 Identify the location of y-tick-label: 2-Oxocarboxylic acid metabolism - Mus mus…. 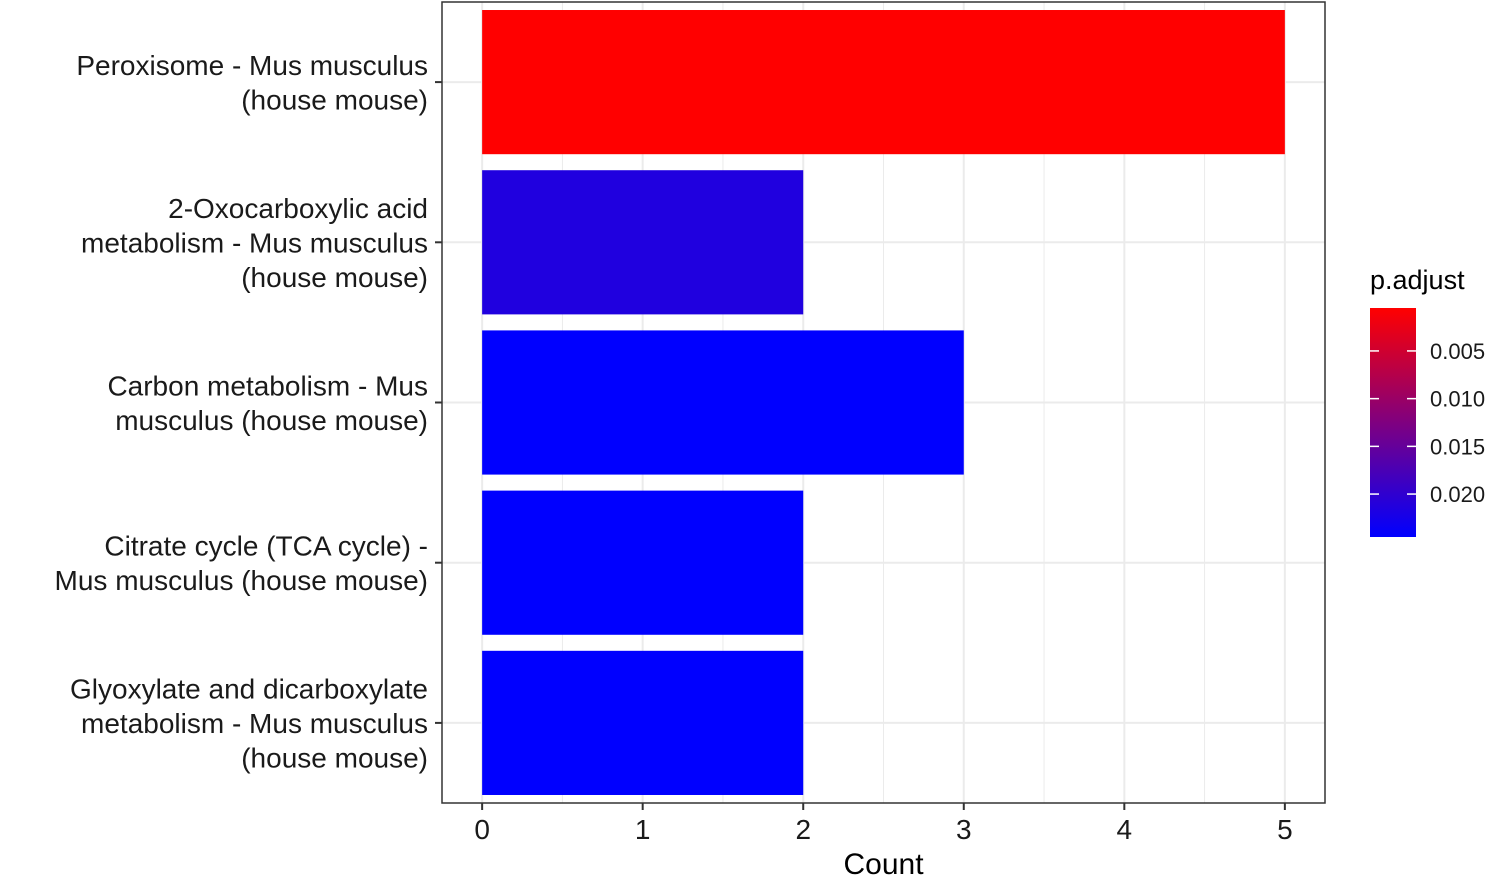
(254, 243).